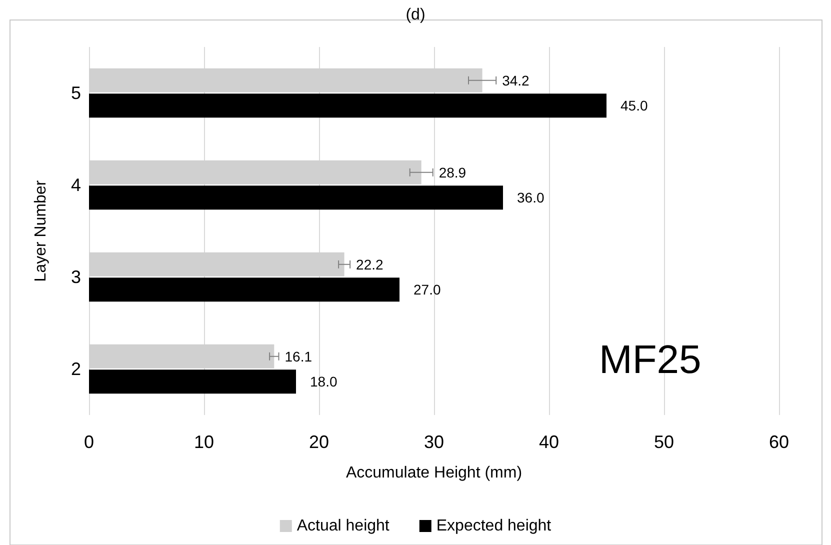 The height and width of the screenshot is (545, 831). What do you see at coordinates (427, 290) in the screenshot?
I see `data-label: 27.0` at bounding box center [427, 290].